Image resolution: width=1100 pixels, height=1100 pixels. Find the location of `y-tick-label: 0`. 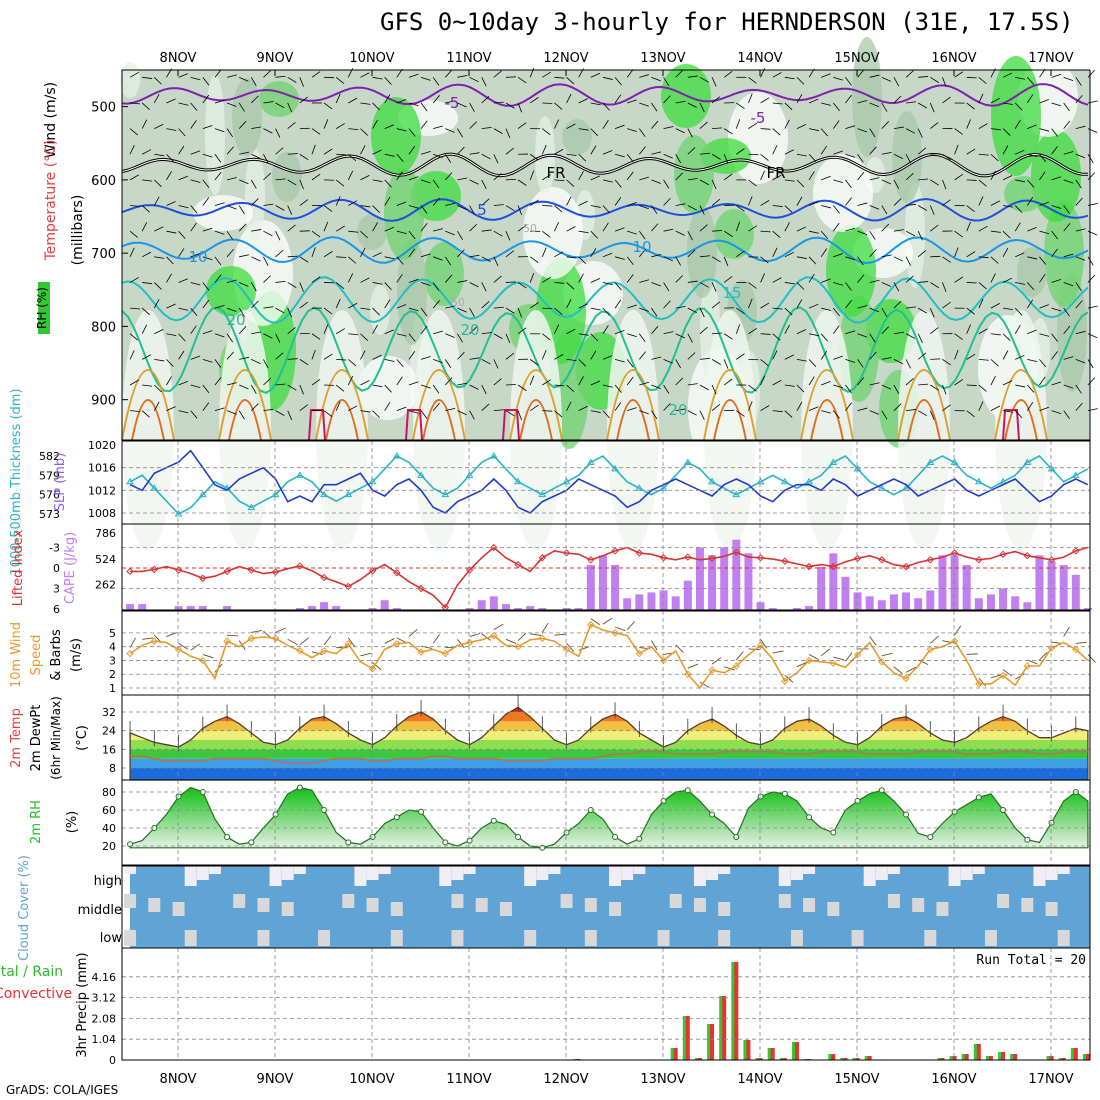

y-tick-label: 0 is located at coordinates (112, 1060).